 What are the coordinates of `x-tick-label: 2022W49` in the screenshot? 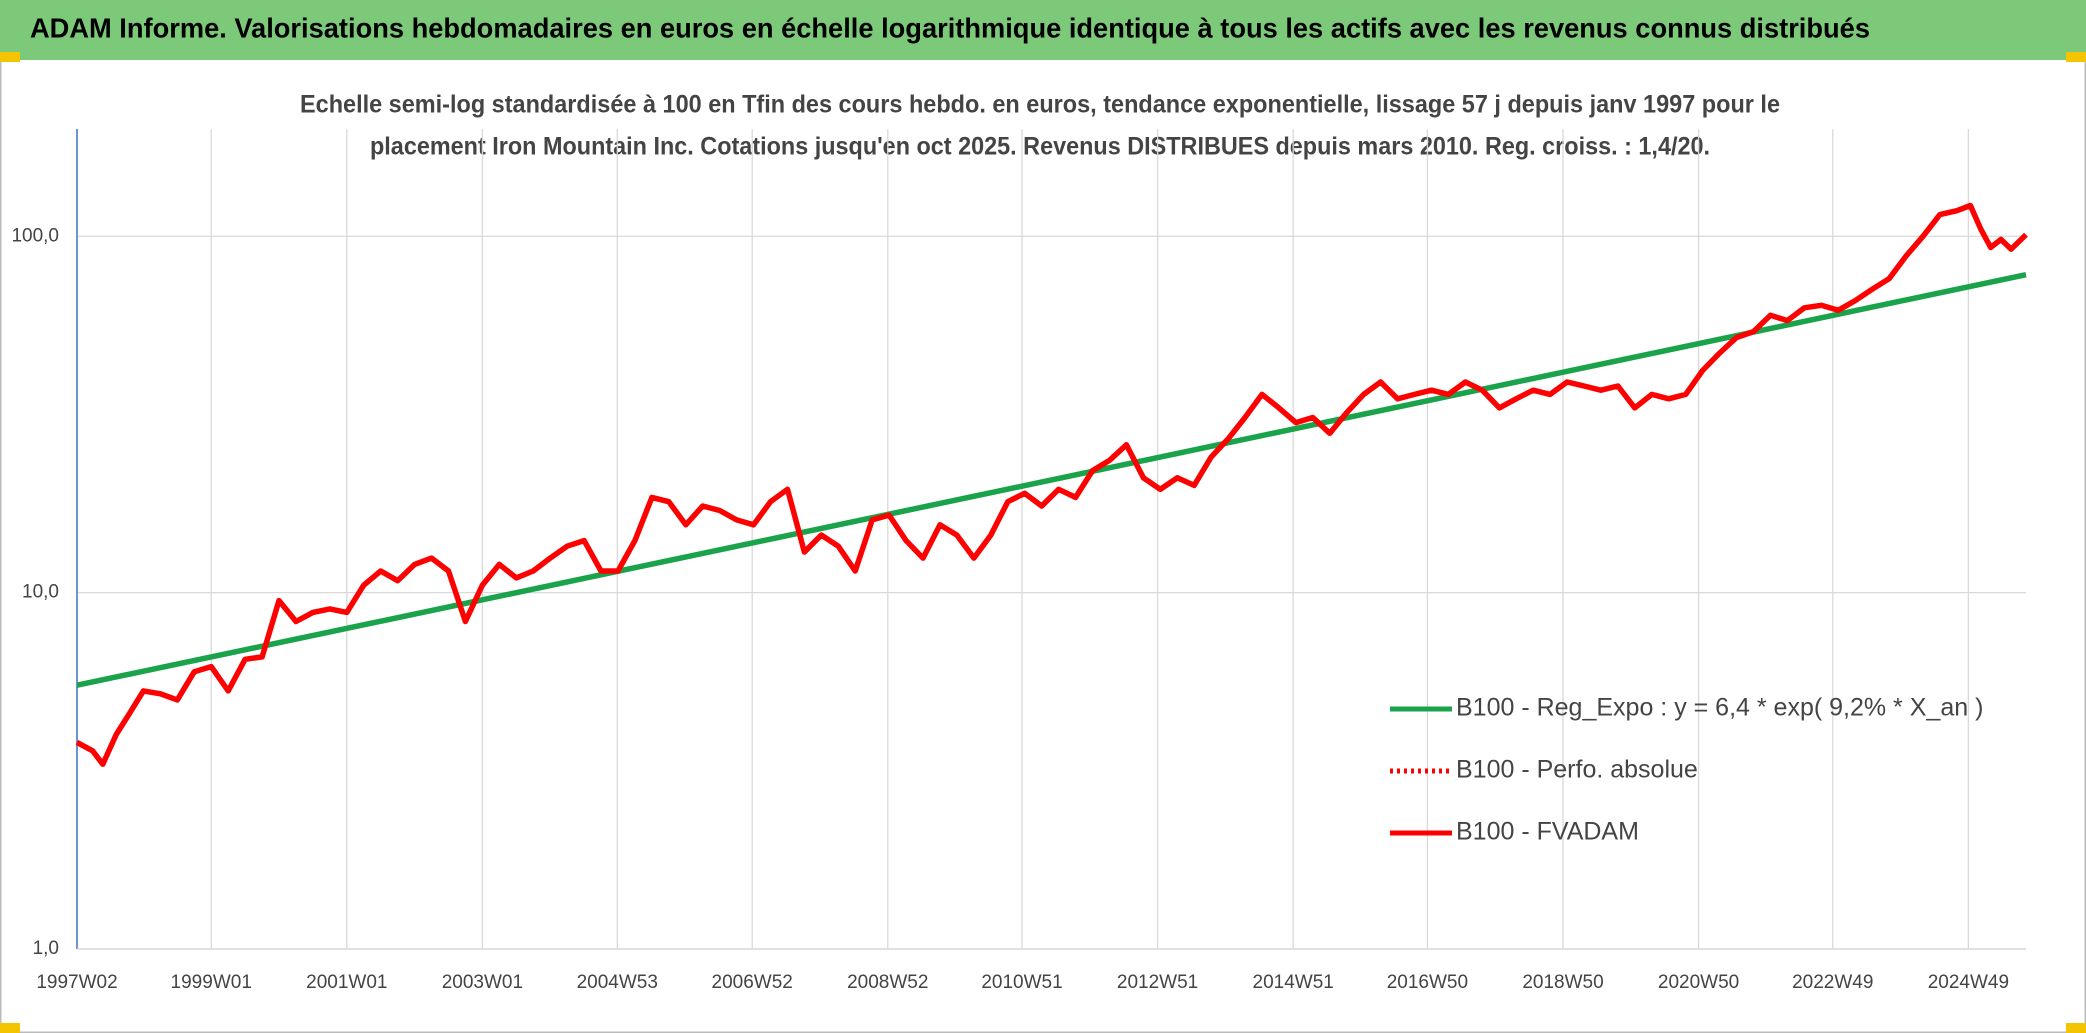 It's located at (1832, 982).